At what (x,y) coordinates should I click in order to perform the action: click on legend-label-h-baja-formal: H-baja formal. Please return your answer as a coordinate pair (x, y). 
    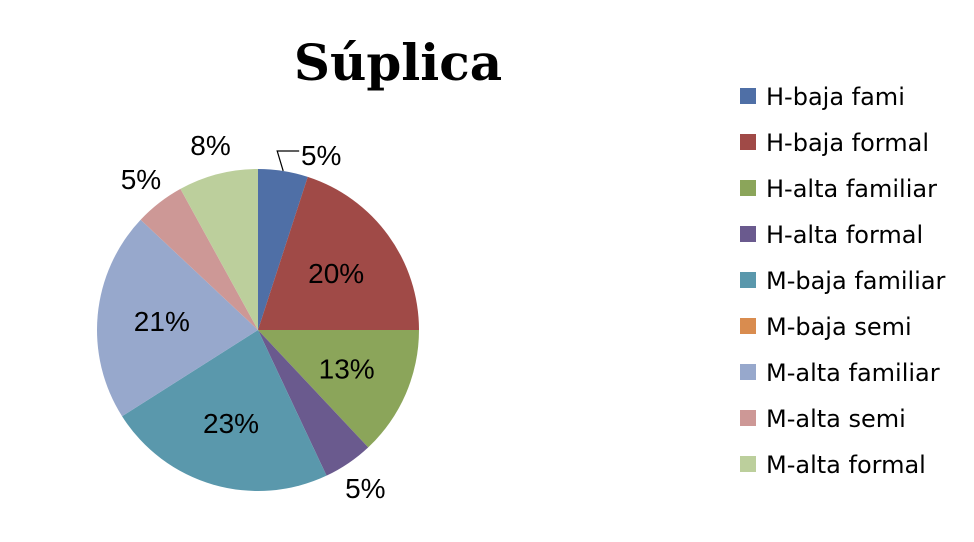
    Looking at the image, I should click on (847, 143).